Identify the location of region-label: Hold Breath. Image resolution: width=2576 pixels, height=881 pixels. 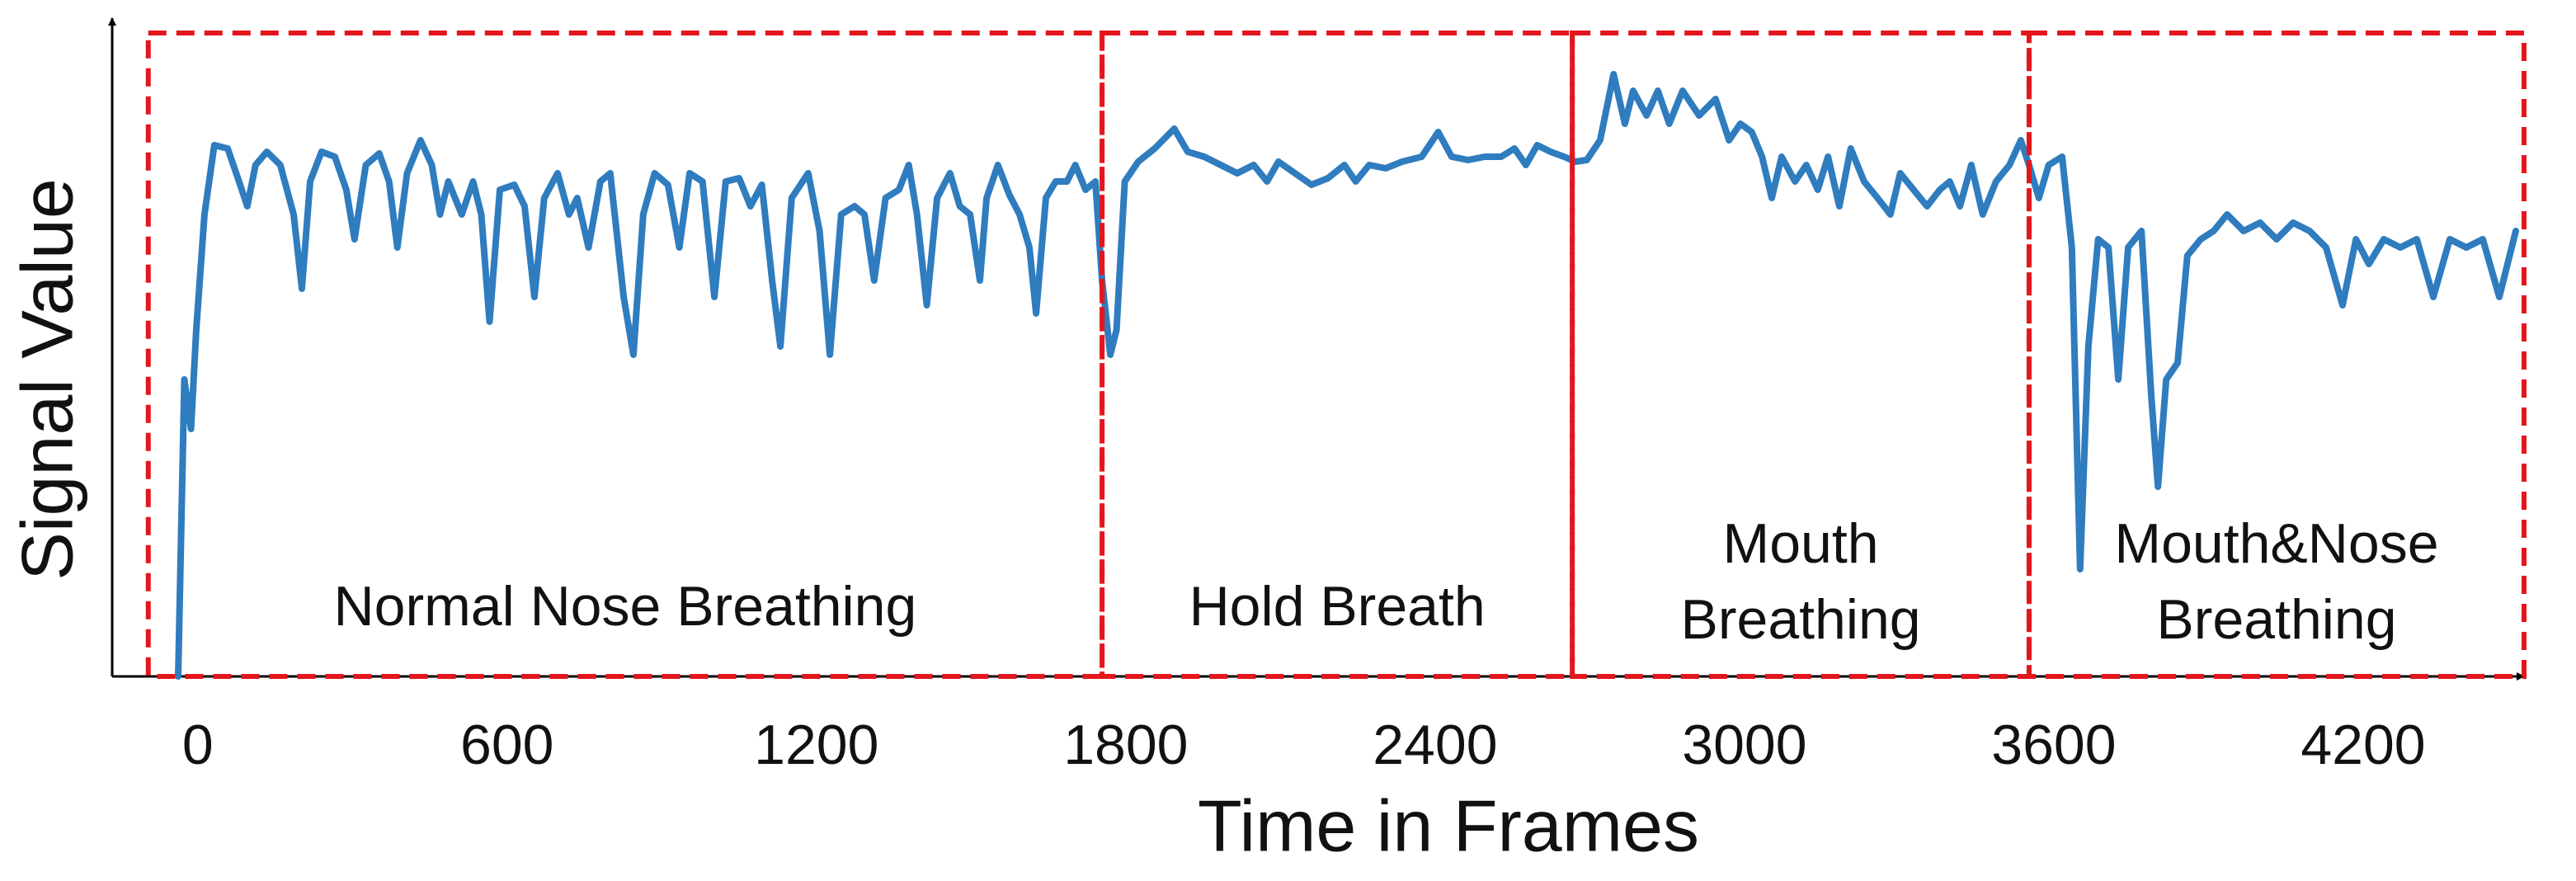
(1337, 606).